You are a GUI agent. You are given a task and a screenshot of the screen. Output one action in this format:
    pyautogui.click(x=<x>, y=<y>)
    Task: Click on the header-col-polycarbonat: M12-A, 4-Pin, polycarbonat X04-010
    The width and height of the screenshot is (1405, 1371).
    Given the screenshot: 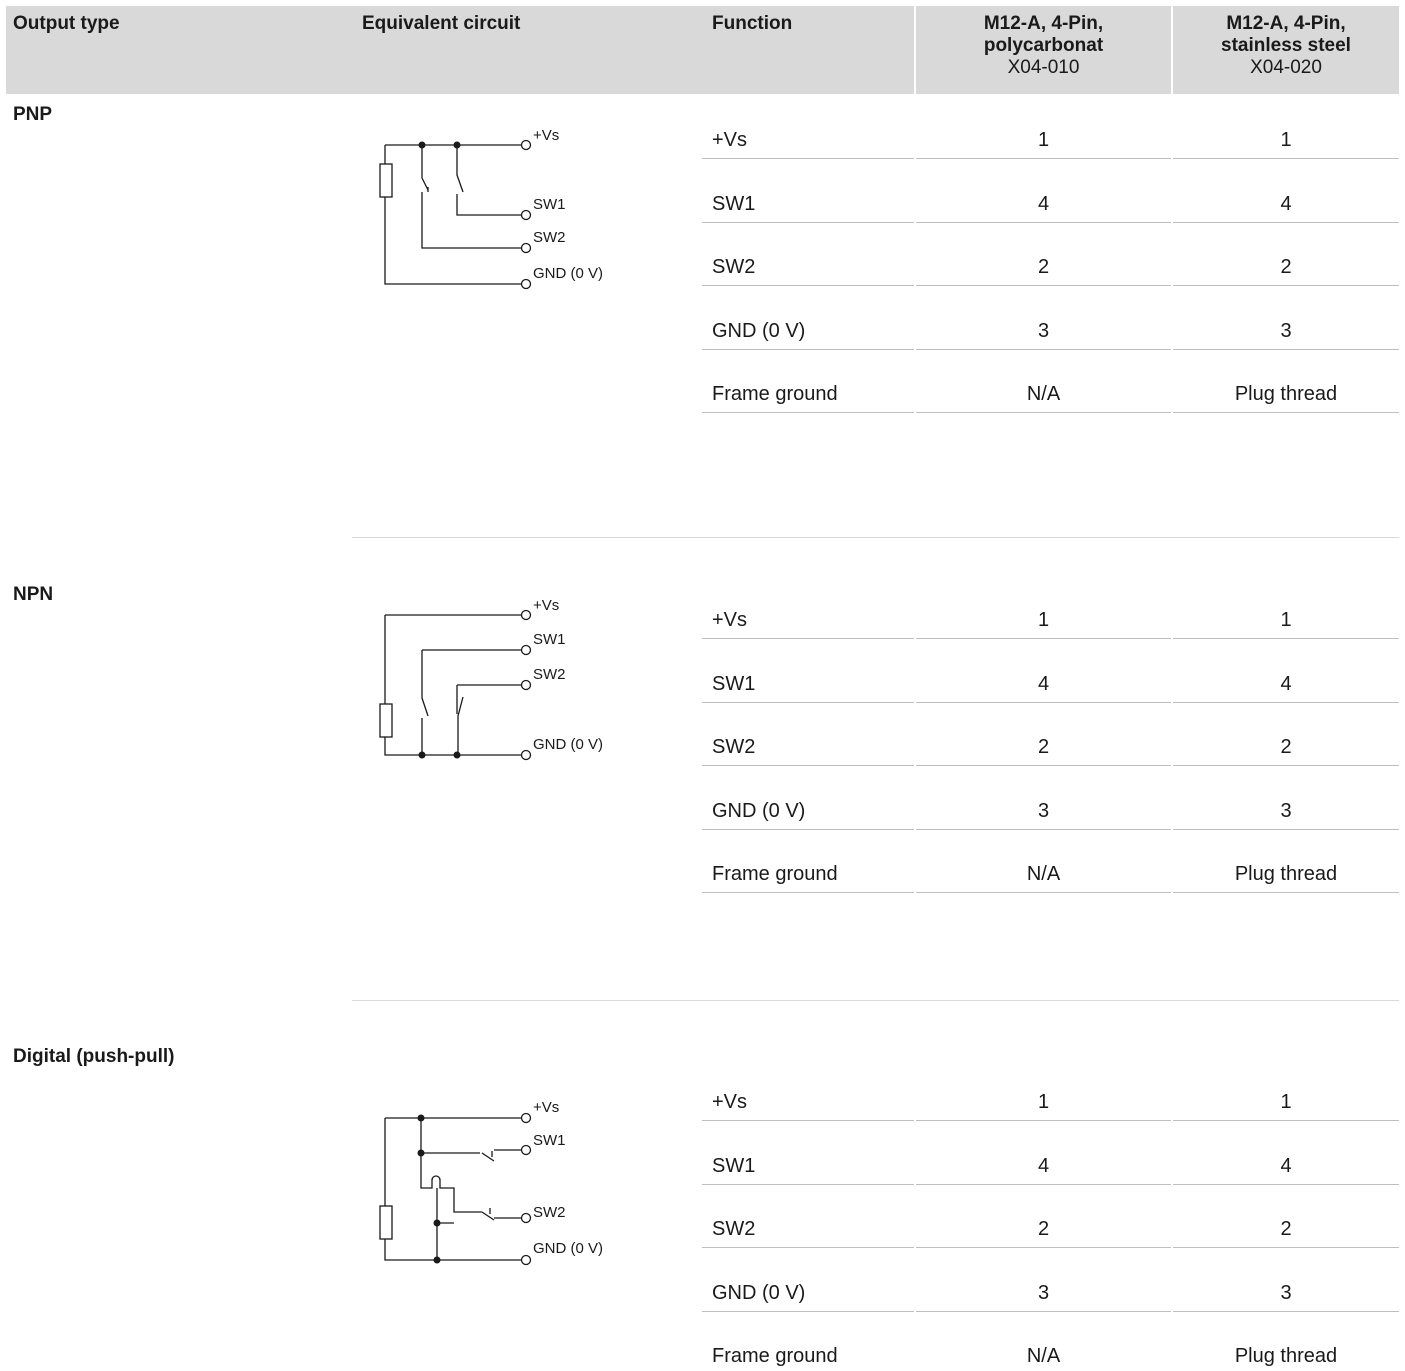 What is the action you would take?
    pyautogui.click(x=1043, y=50)
    